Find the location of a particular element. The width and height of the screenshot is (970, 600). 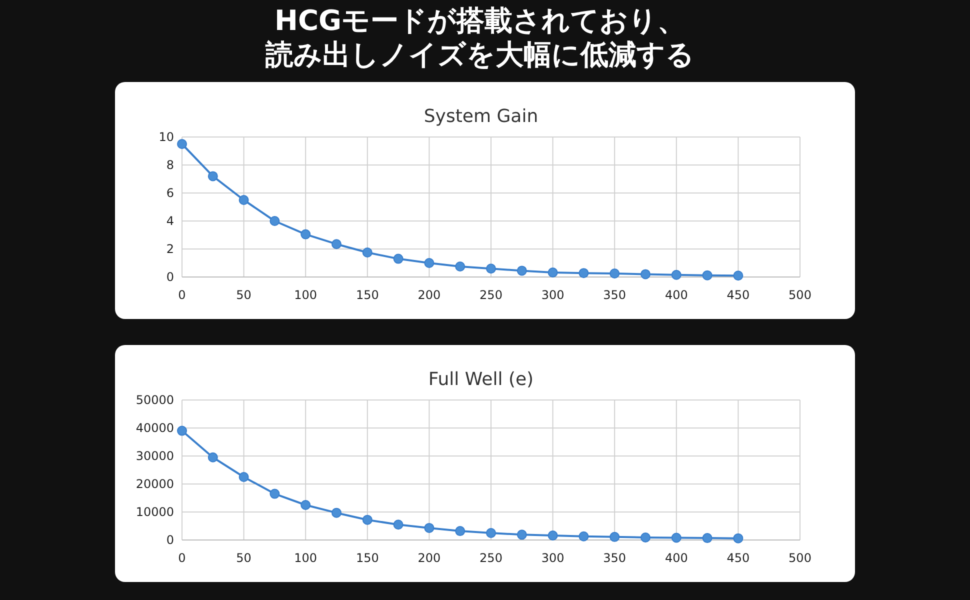

y-tick-label: 8 is located at coordinates (170, 165).